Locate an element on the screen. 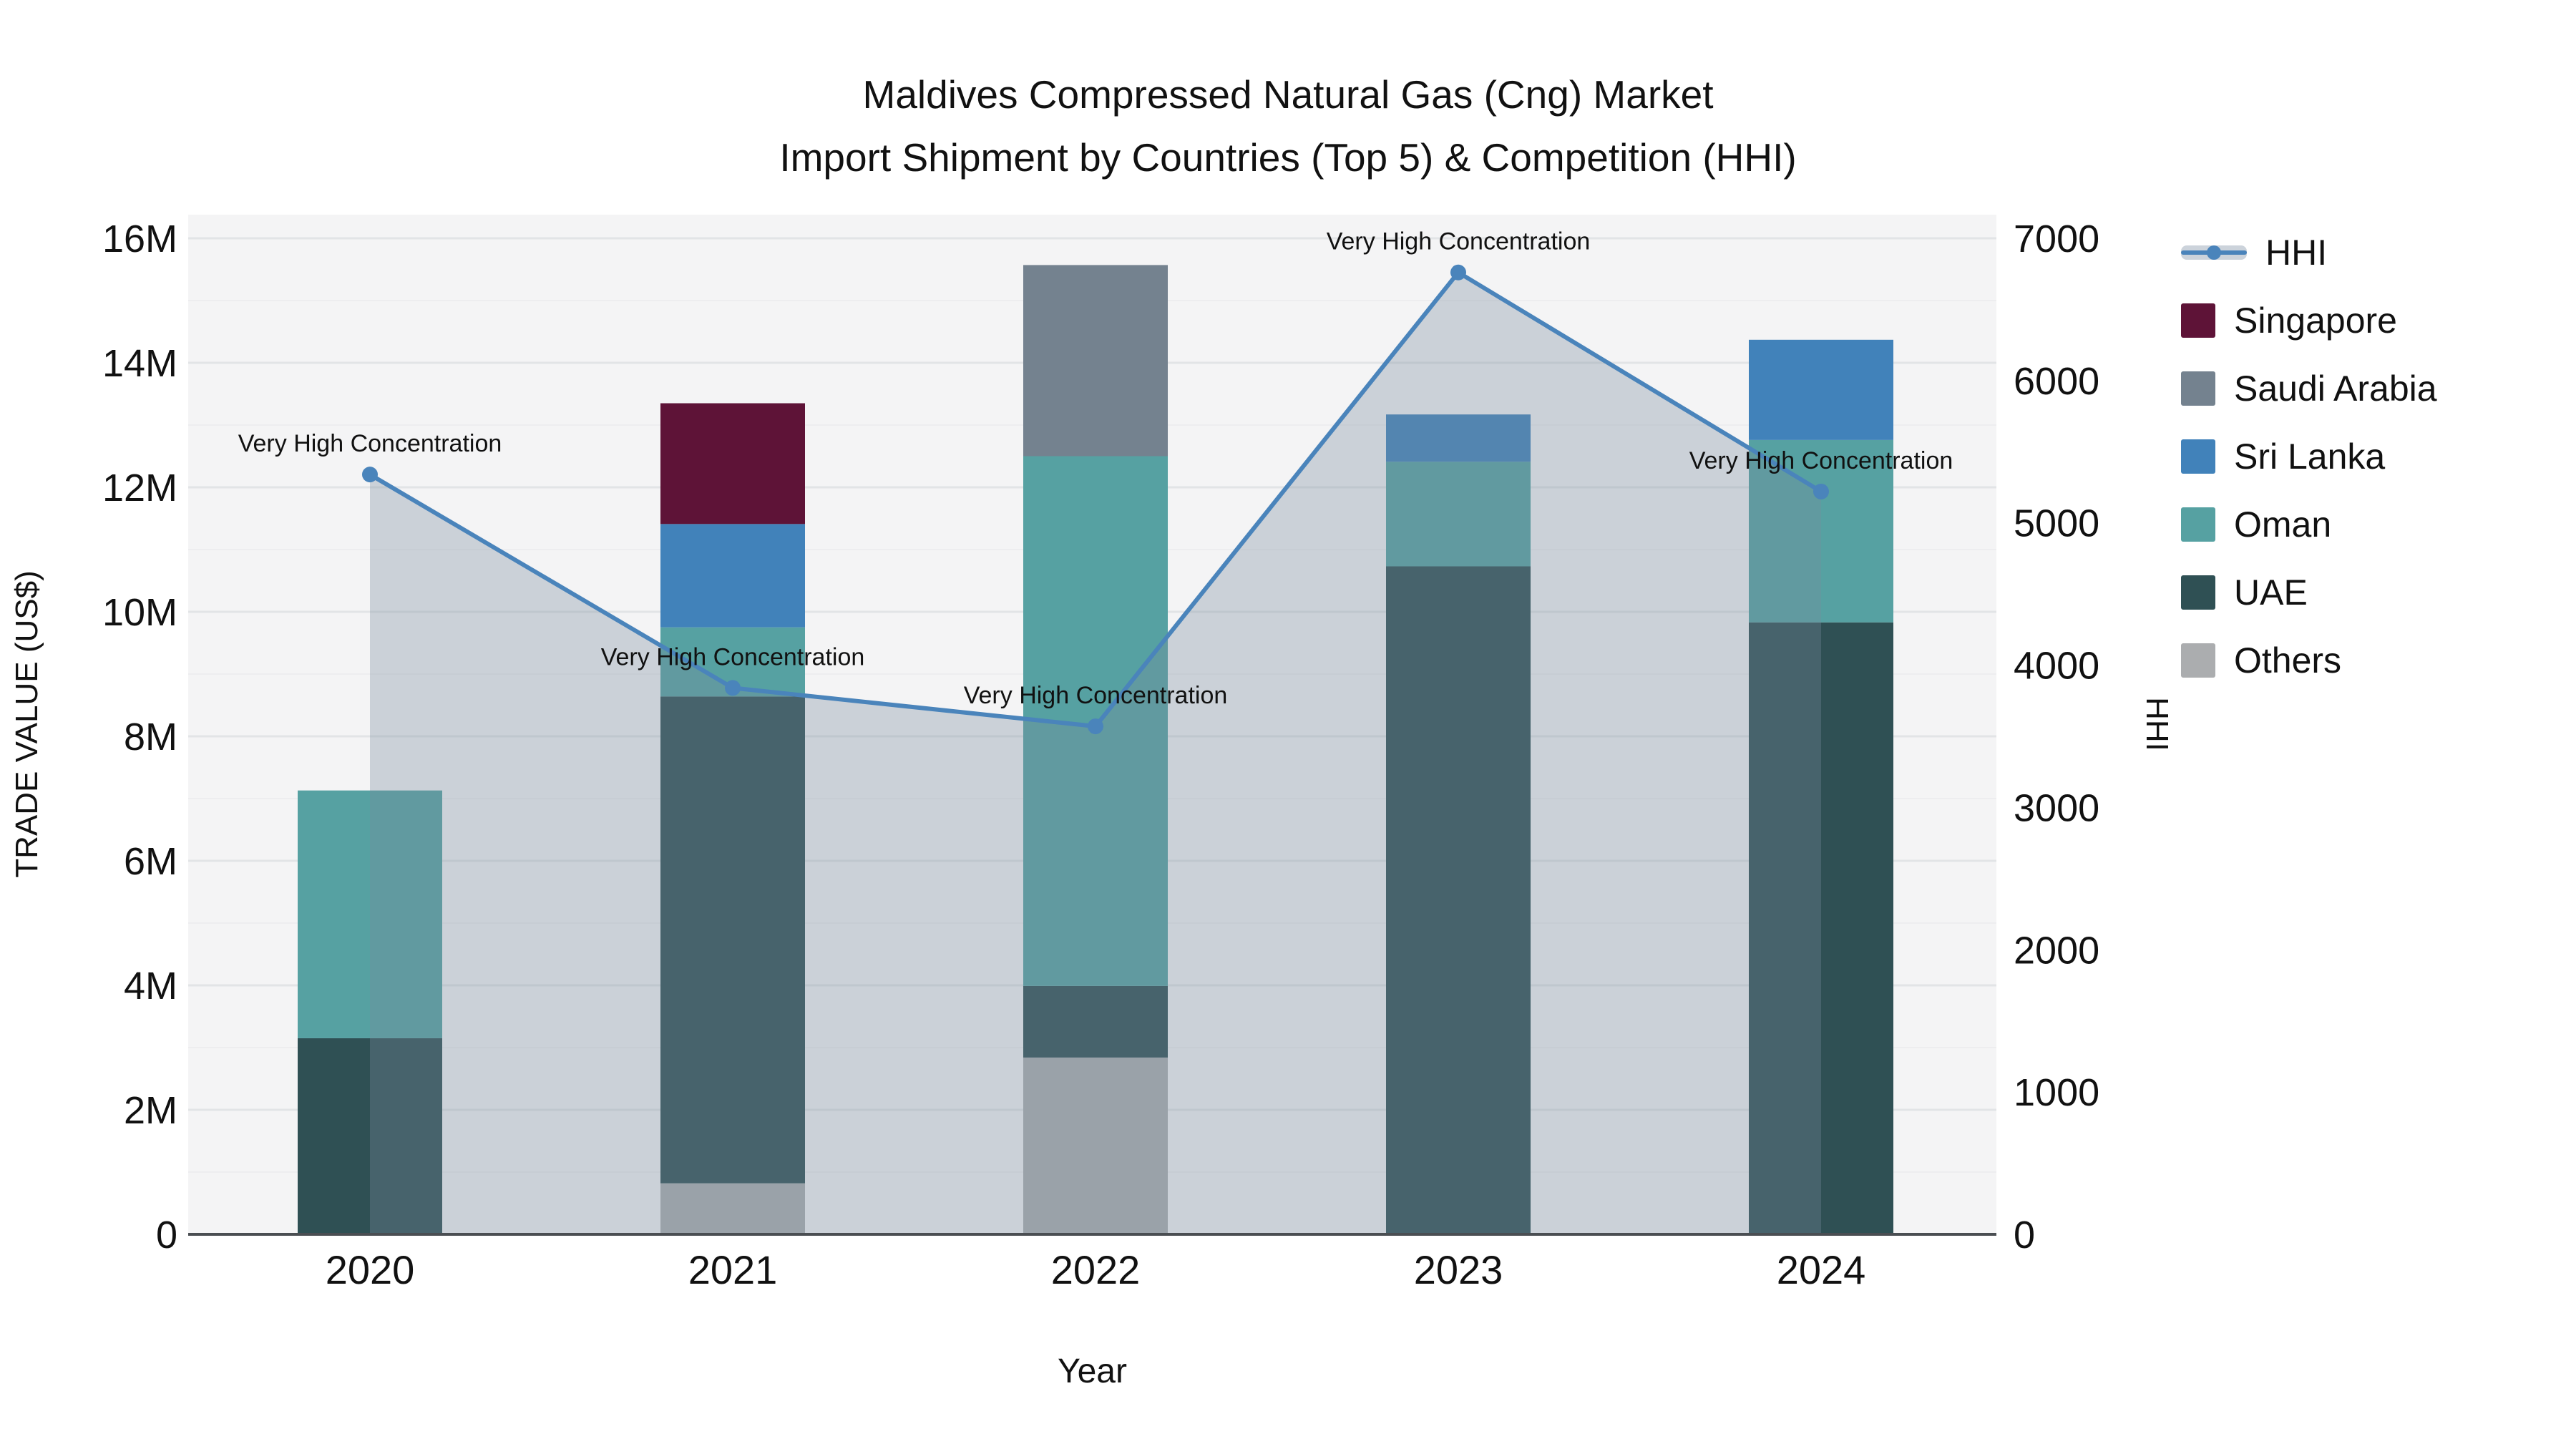 This screenshot has width=2576, height=1449. x-tick: 2024 is located at coordinates (1821, 1269).